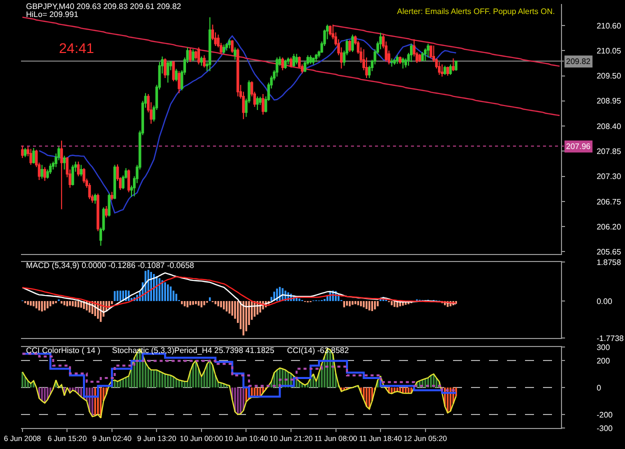  Describe the element at coordinates (579, 146) in the screenshot. I see `ref-line-label: 207.96` at that location.